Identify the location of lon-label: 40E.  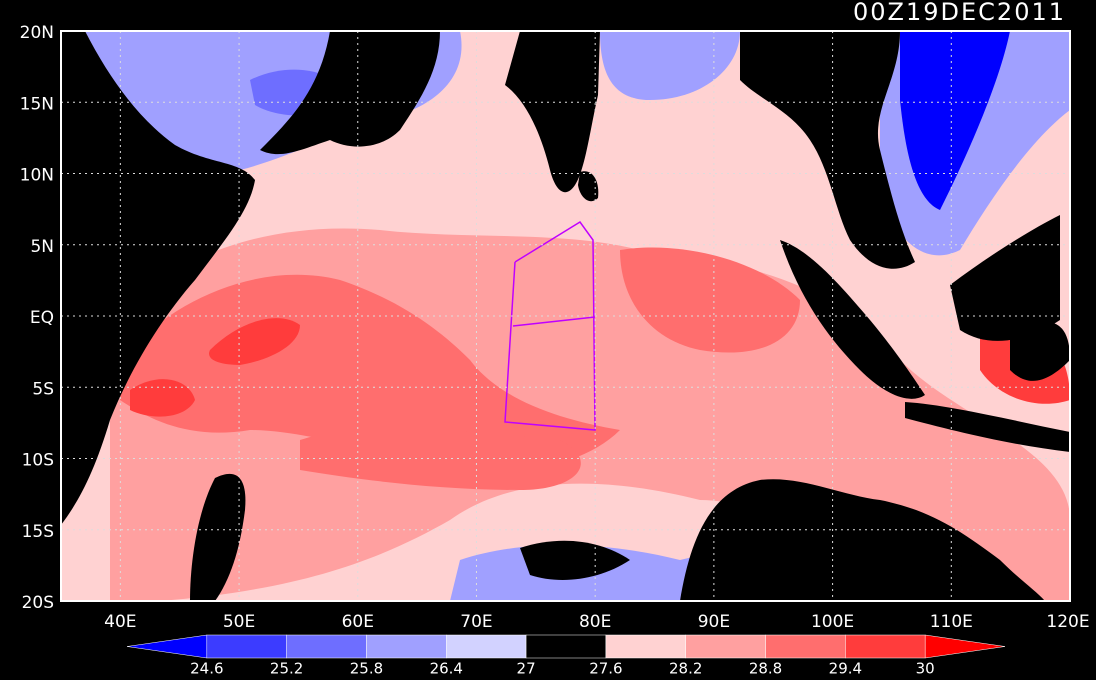
(120, 622).